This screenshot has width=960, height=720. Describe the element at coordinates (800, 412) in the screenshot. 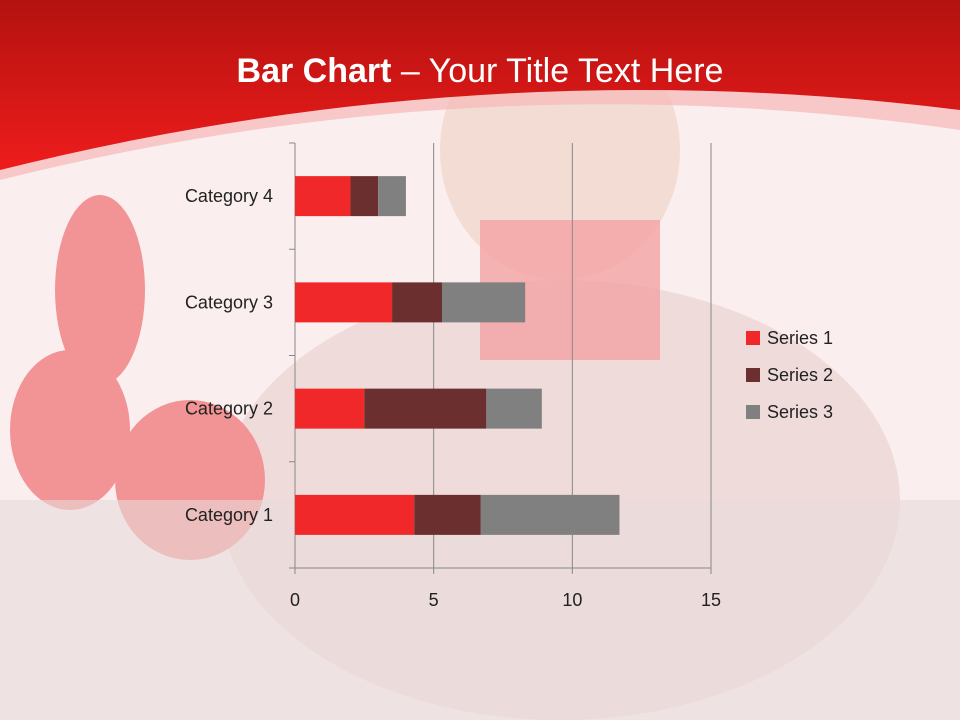

I see `legend-label: Series 3` at that location.